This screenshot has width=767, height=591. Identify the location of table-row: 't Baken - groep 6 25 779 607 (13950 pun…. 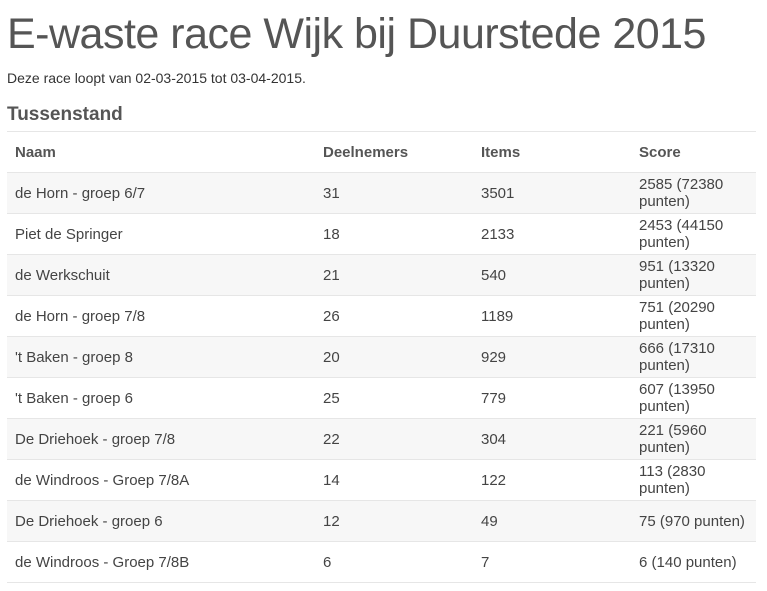
(381, 398).